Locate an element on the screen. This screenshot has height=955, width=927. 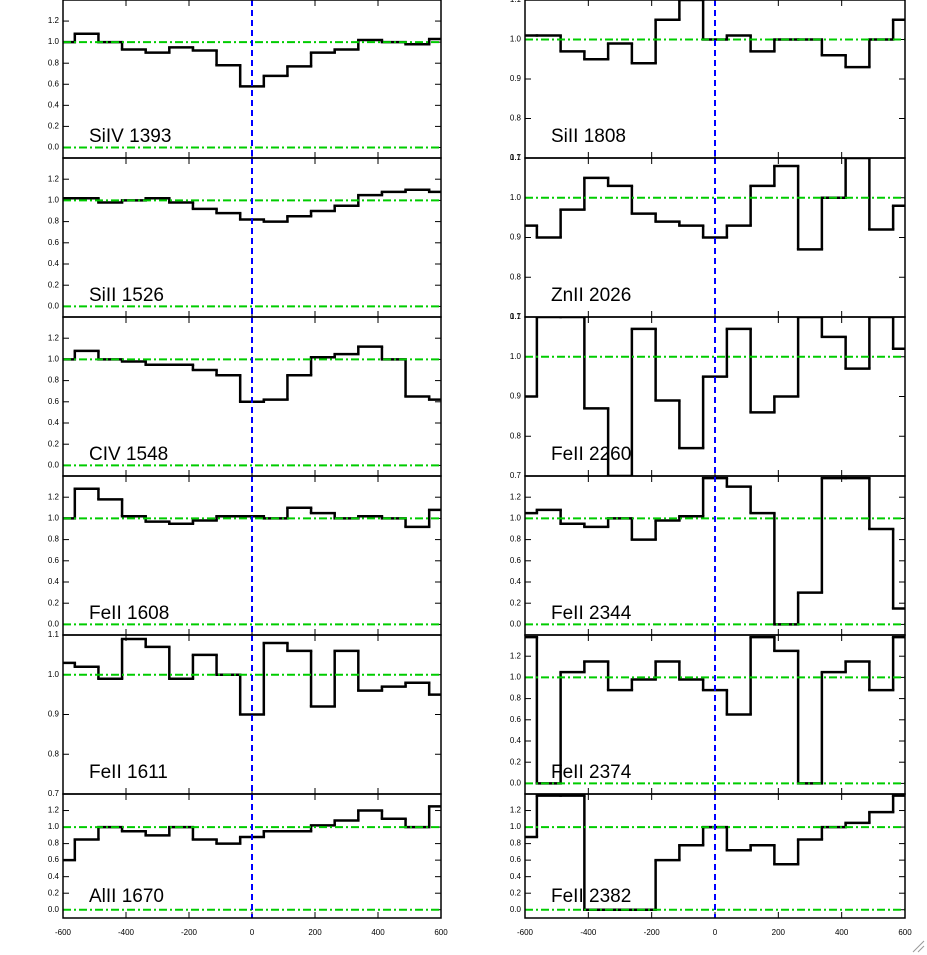
panel-label: SiII 1808 is located at coordinates (588, 136).